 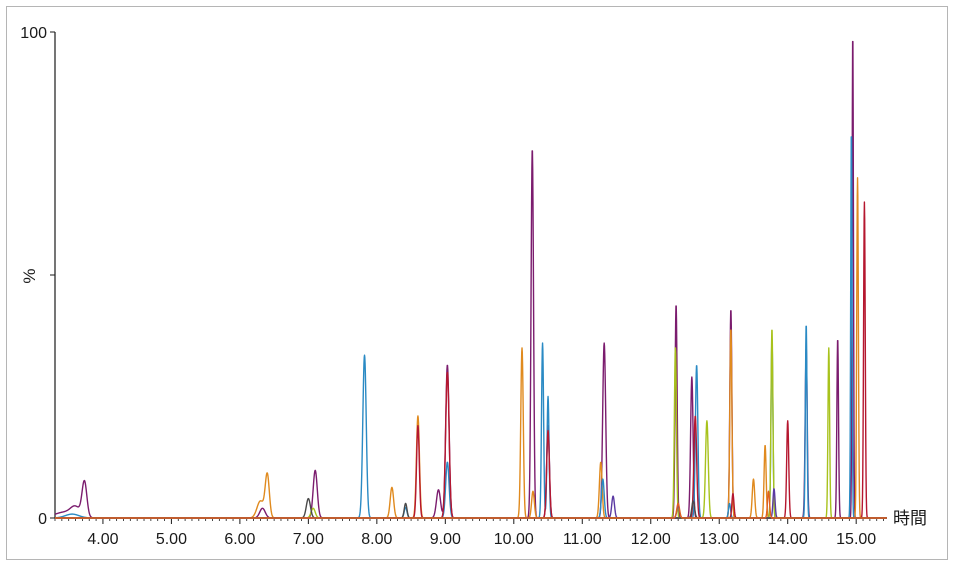 What do you see at coordinates (856, 539) in the screenshot?
I see `x-tick-label: 15.00` at bounding box center [856, 539].